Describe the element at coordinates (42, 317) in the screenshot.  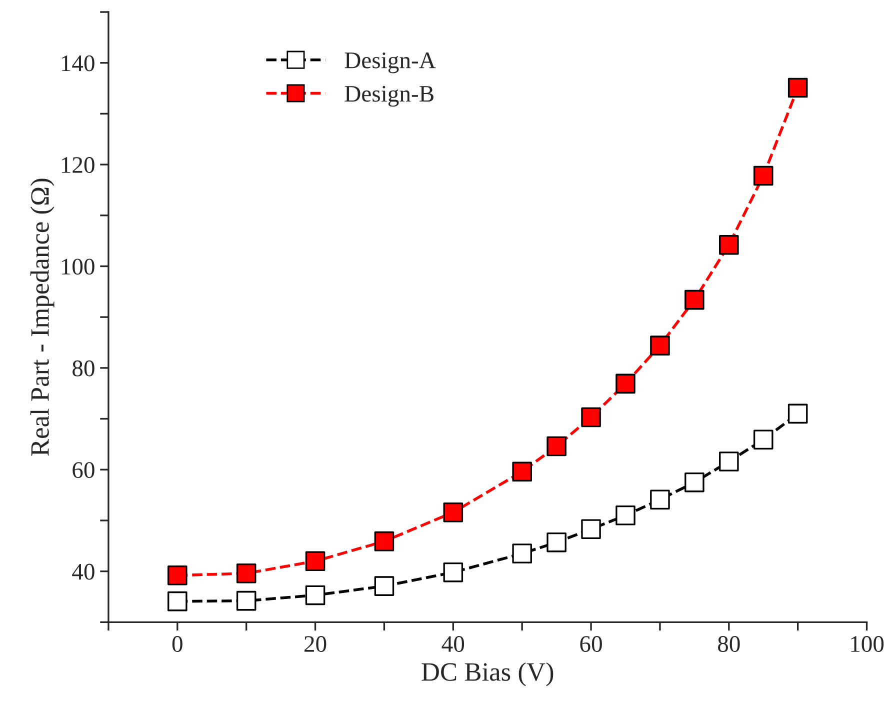
I see `y-axis-title: Real Part - Impedance (Ω)` at that location.